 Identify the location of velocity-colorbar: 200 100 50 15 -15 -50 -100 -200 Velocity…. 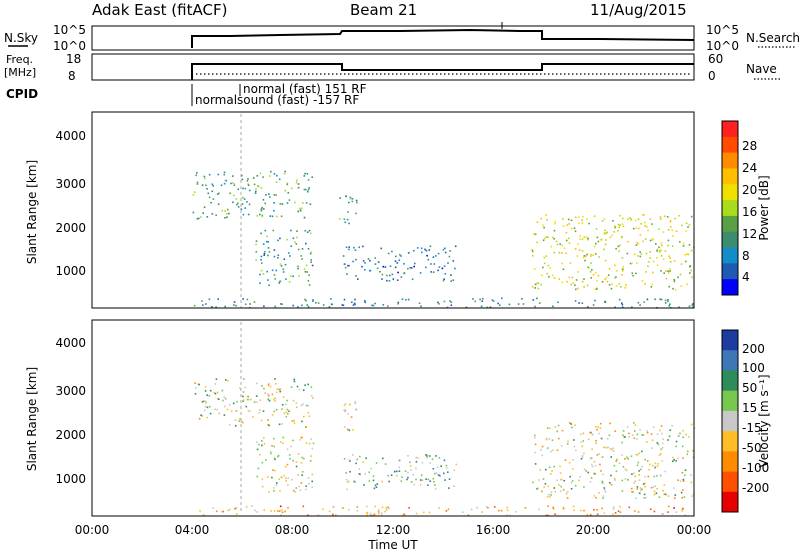
(746, 421).